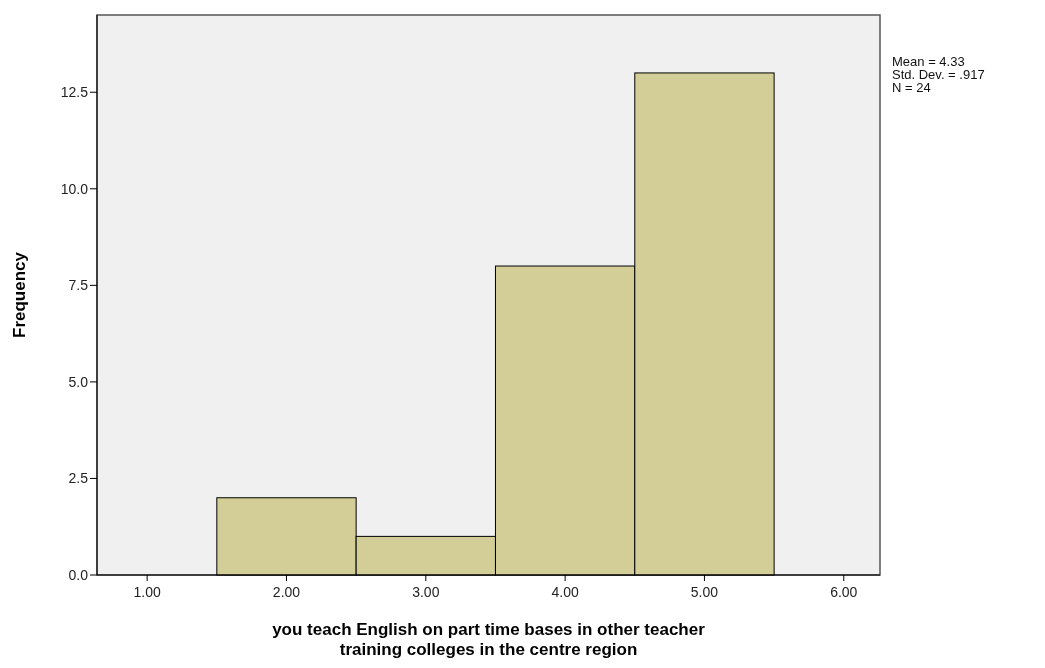 This screenshot has width=1045, height=668. What do you see at coordinates (426, 592) in the screenshot?
I see `x-tick-label: 3.00` at bounding box center [426, 592].